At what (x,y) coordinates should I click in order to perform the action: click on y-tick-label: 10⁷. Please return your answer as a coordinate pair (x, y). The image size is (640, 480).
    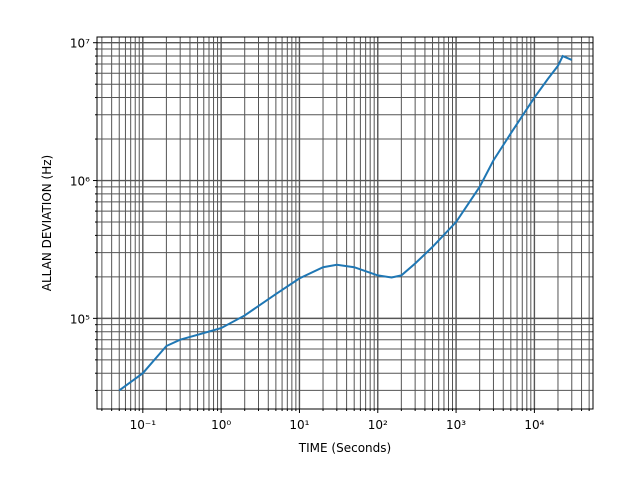
    Looking at the image, I should click on (80, 44).